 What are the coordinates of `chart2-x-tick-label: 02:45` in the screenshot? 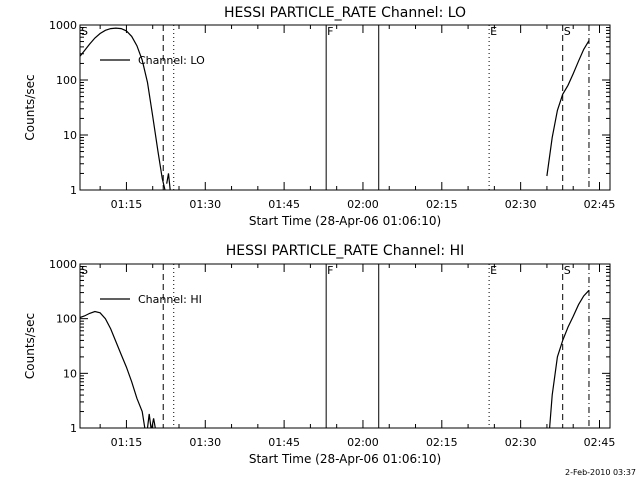 It's located at (600, 442).